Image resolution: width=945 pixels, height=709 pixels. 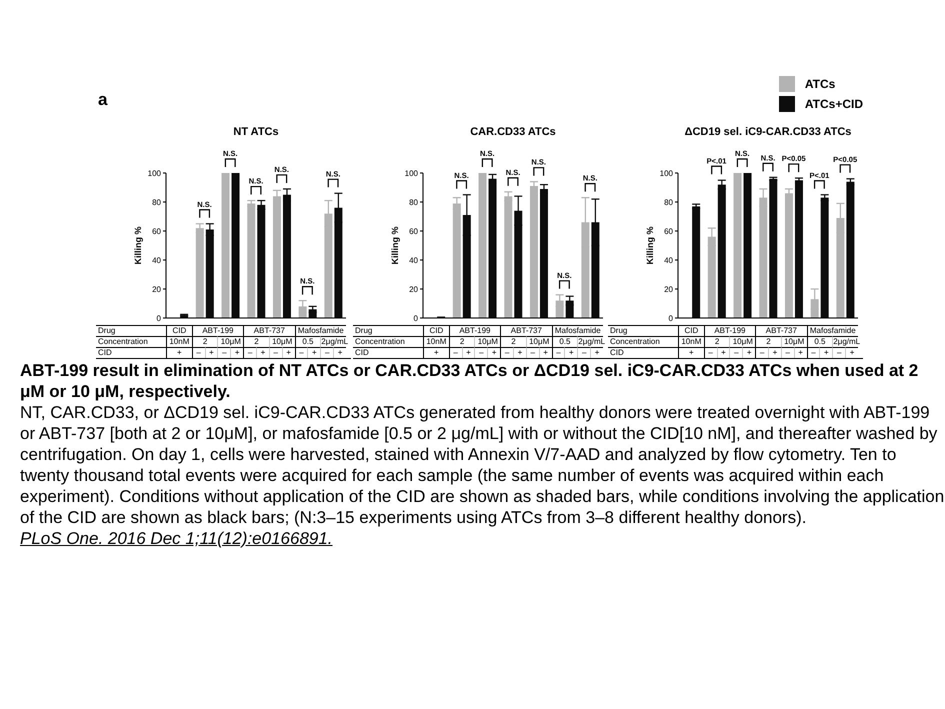 I want to click on legend-label: ATCs, so click(x=820, y=84).